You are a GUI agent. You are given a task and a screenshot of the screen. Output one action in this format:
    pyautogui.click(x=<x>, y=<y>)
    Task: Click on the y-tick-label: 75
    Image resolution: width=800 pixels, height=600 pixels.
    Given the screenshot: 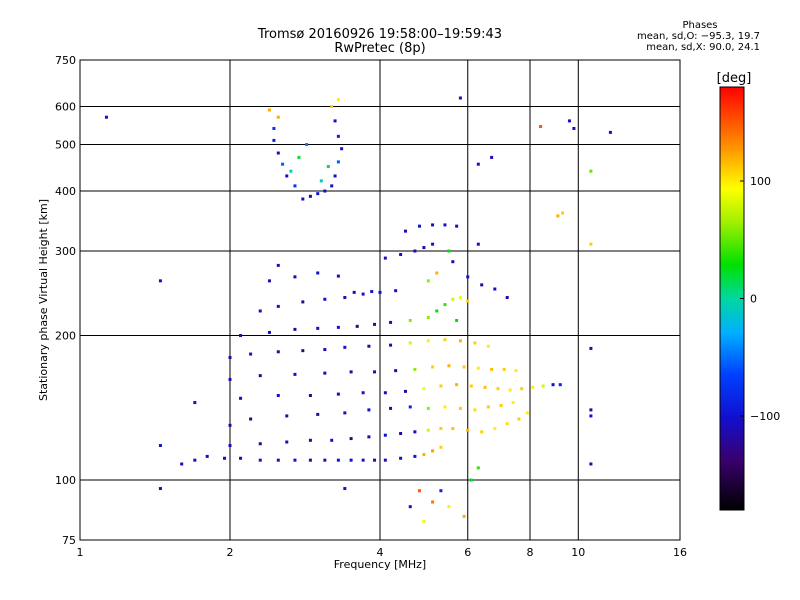 What is the action you would take?
    pyautogui.click(x=69, y=540)
    